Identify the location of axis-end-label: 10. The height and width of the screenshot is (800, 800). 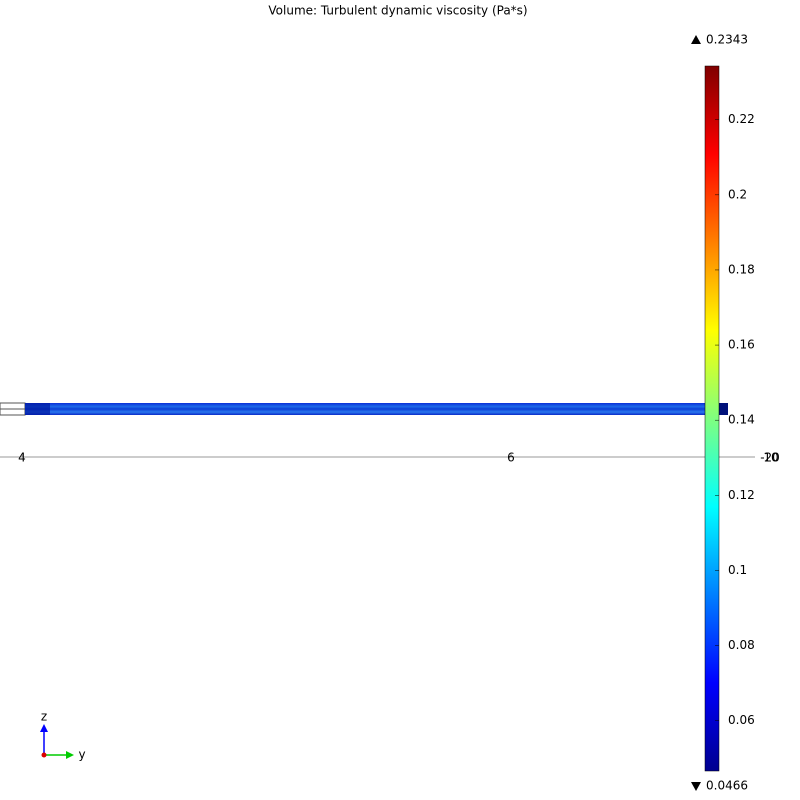
(770, 458).